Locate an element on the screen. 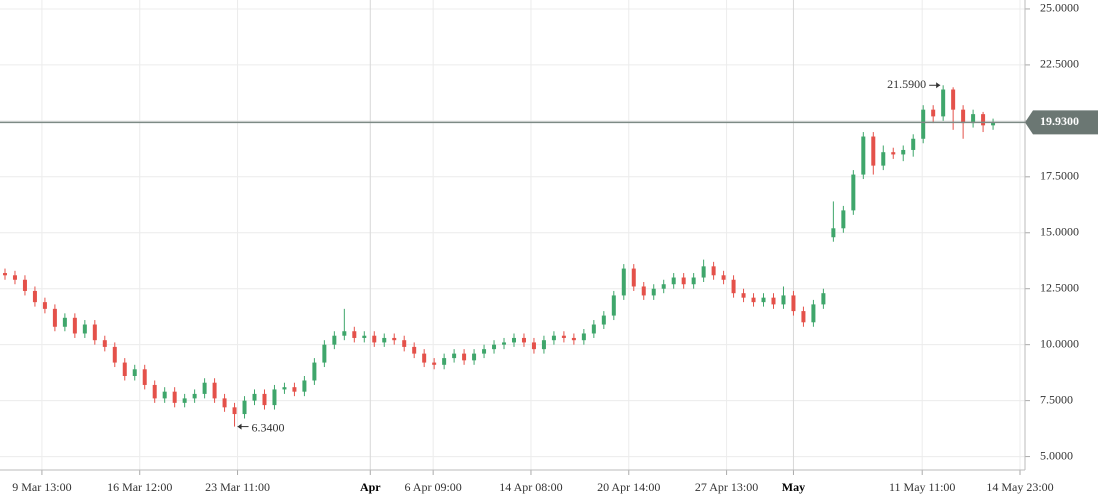  y-tick-label: 5.0000 is located at coordinates (1056, 455).